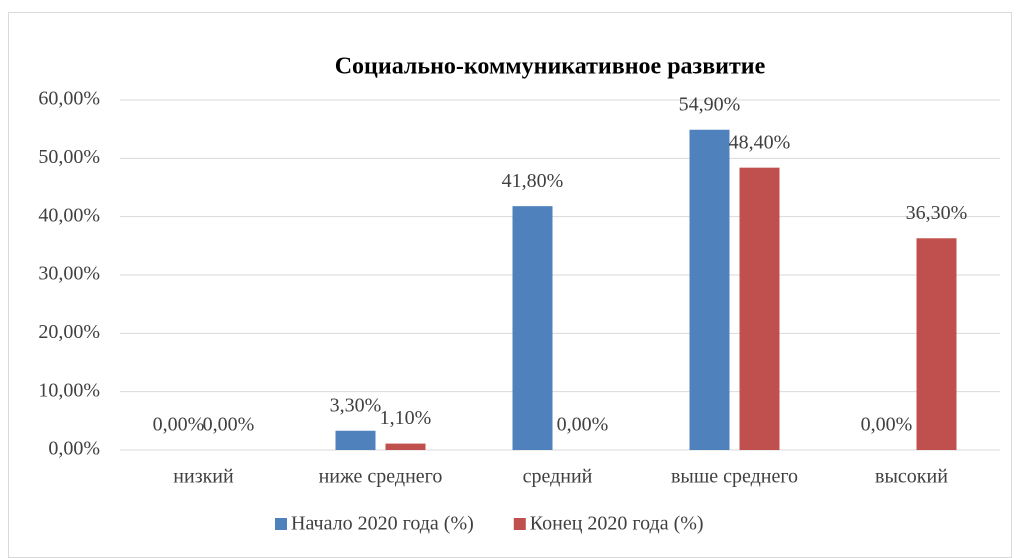  What do you see at coordinates (734, 477) in the screenshot?
I see `x-tick-label: выше среднего` at bounding box center [734, 477].